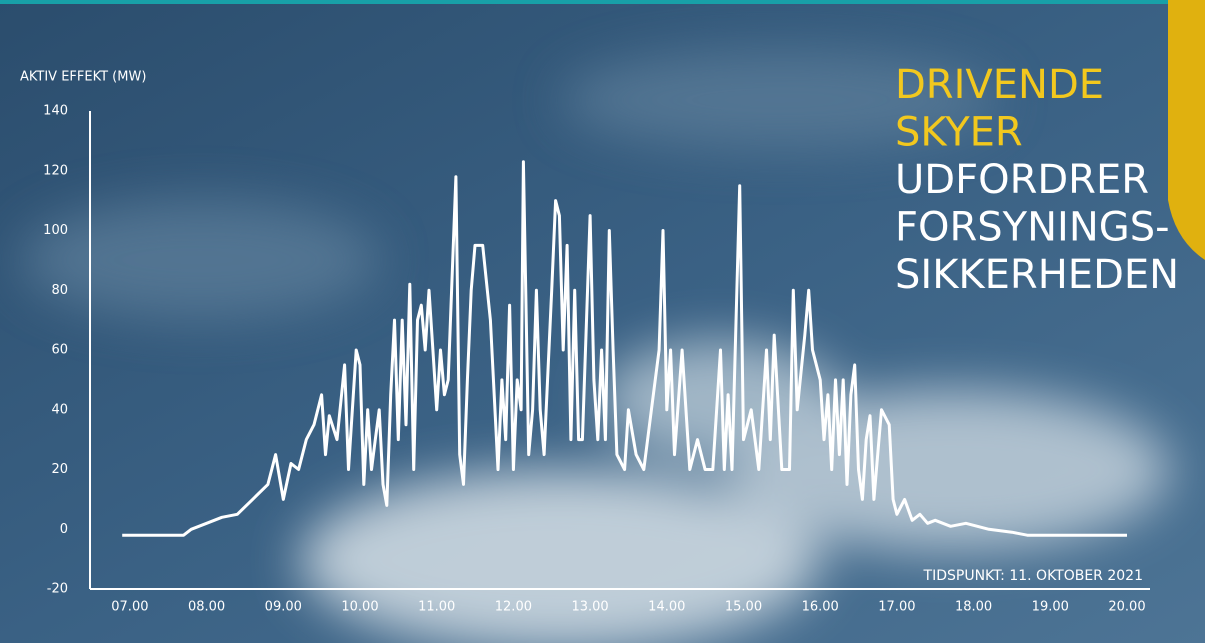 This screenshot has height=643, width=1205. What do you see at coordinates (1032, 228) in the screenshot?
I see `title-line: FORSYNINGS-` at bounding box center [1032, 228].